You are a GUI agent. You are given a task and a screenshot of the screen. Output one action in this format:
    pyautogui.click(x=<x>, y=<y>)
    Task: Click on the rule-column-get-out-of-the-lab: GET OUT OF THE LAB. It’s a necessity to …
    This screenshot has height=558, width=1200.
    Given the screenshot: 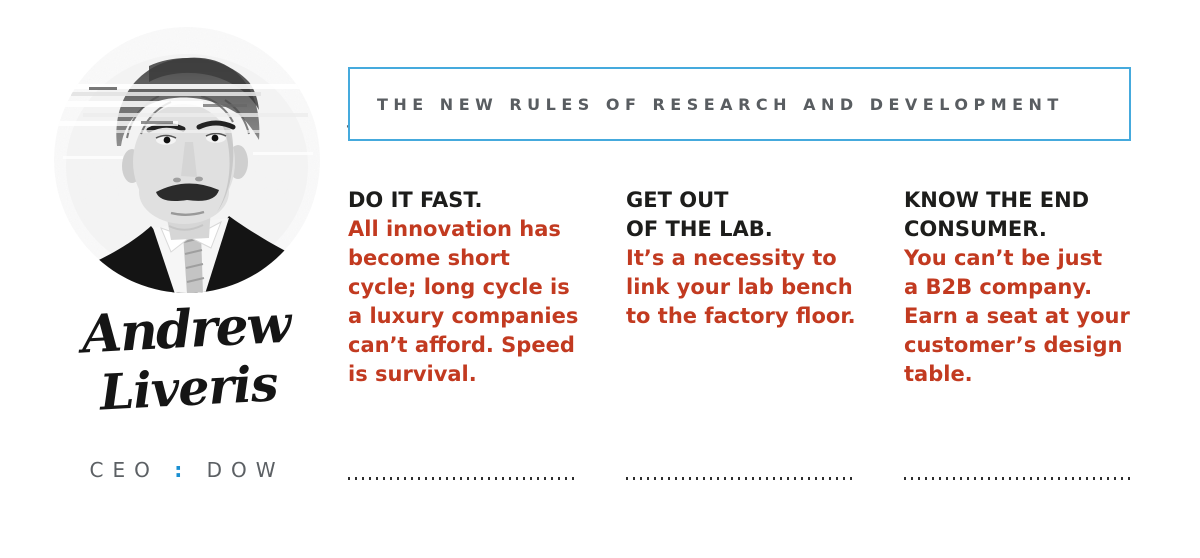 What is the action you would take?
    pyautogui.click(x=741, y=334)
    